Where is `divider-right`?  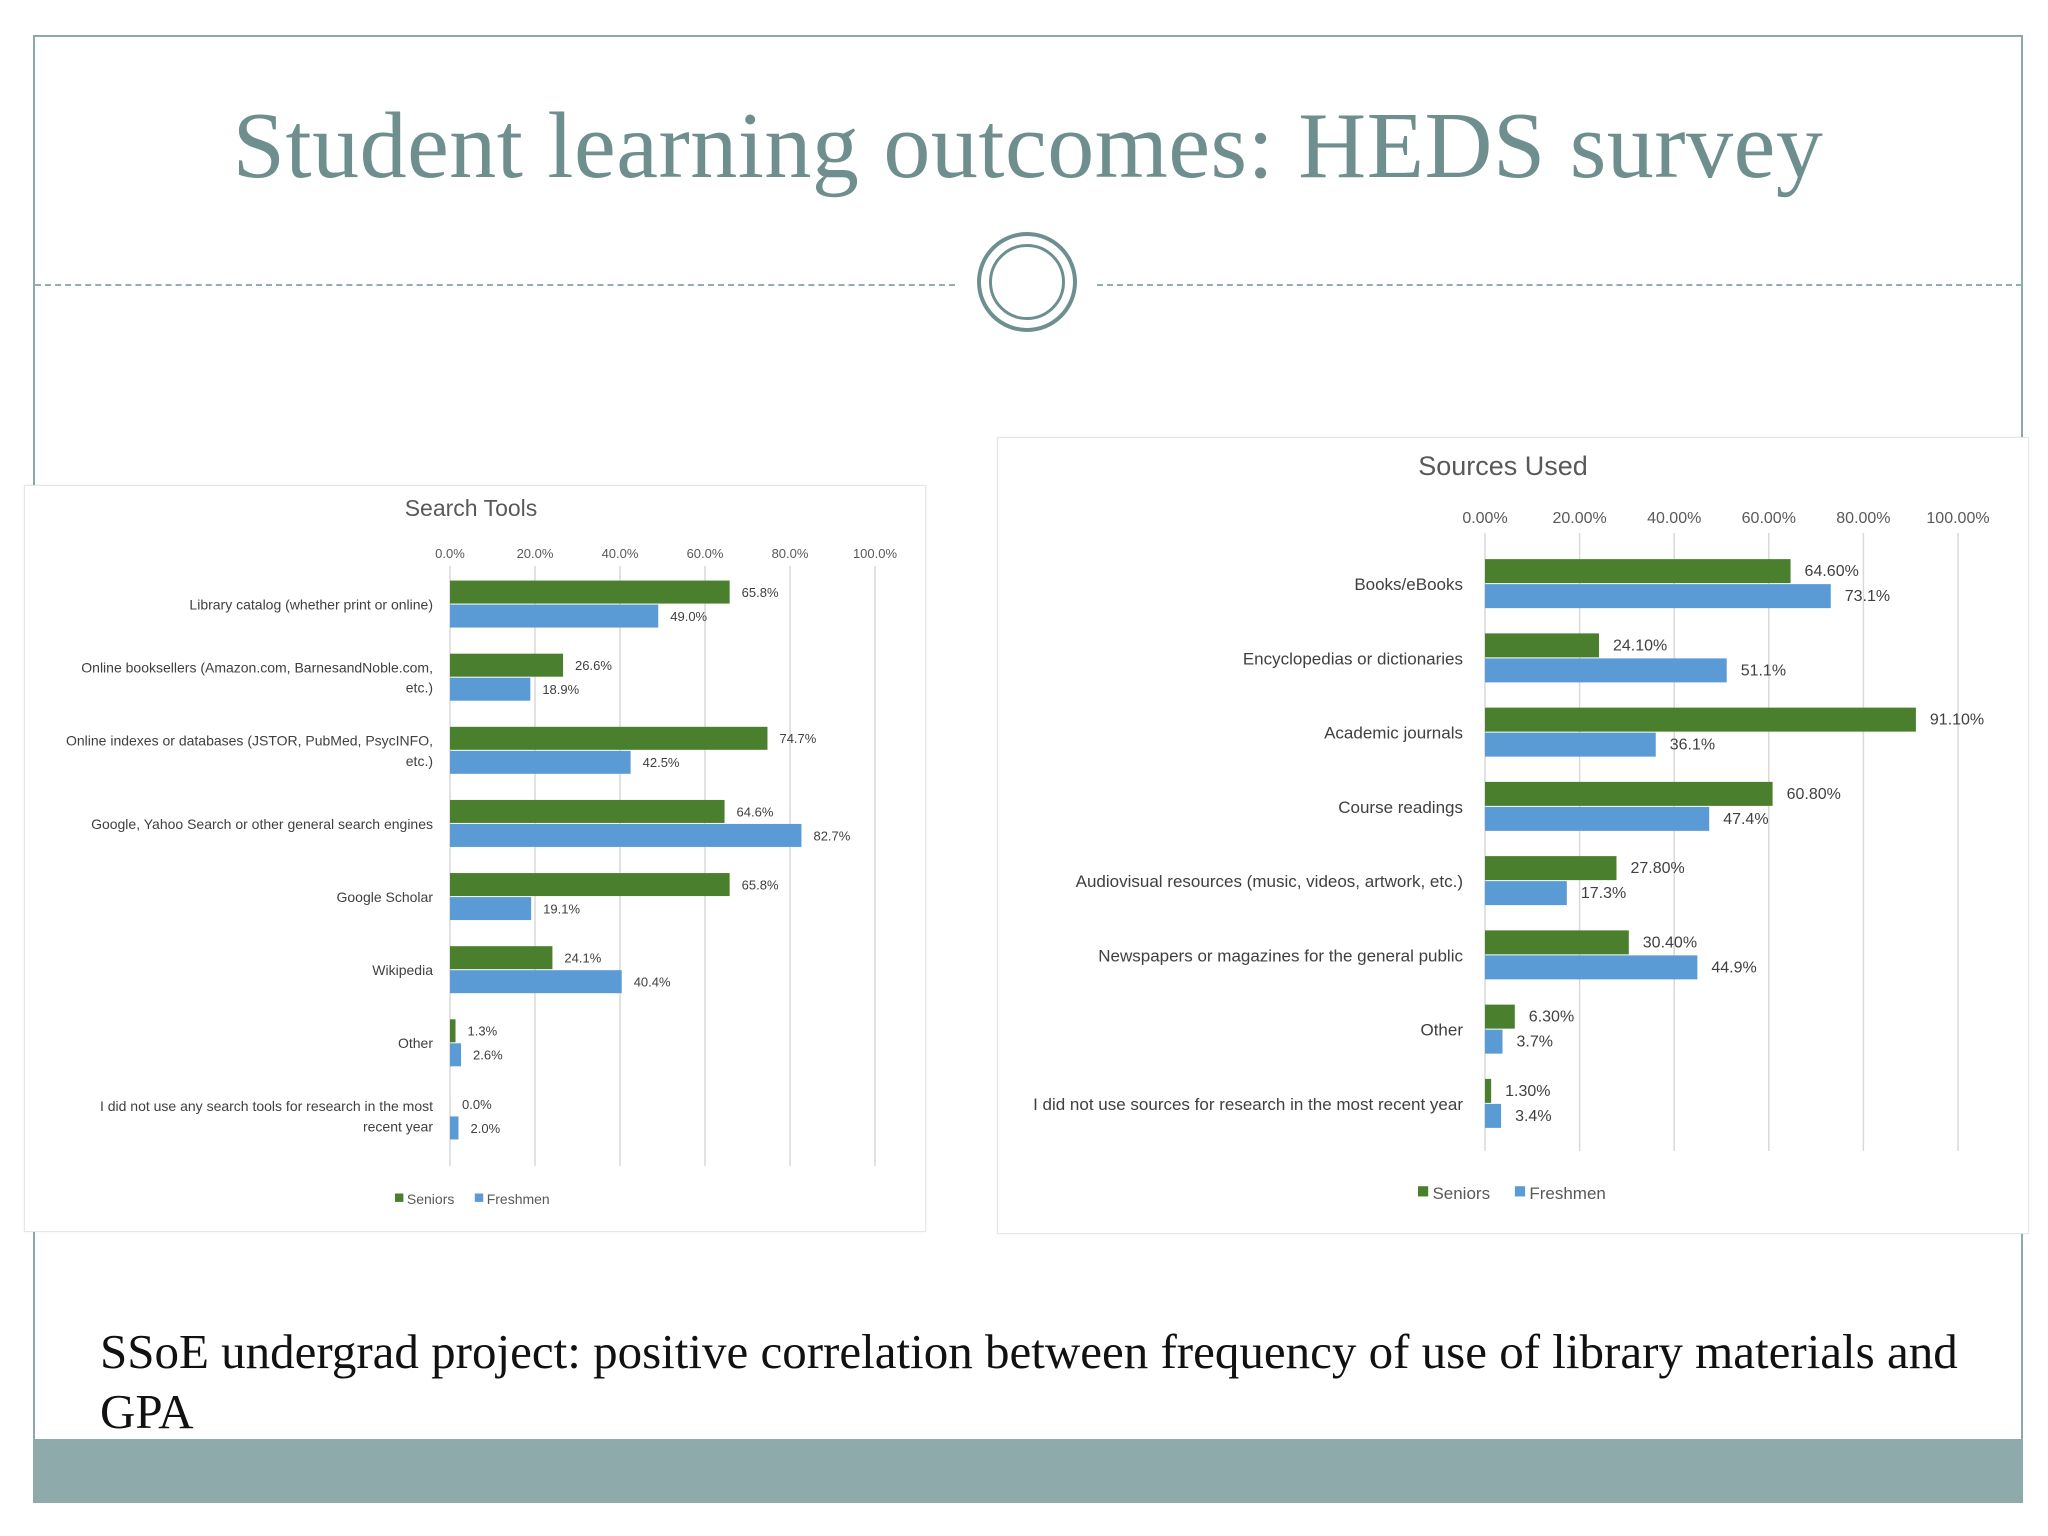 divider-right is located at coordinates (1559, 285).